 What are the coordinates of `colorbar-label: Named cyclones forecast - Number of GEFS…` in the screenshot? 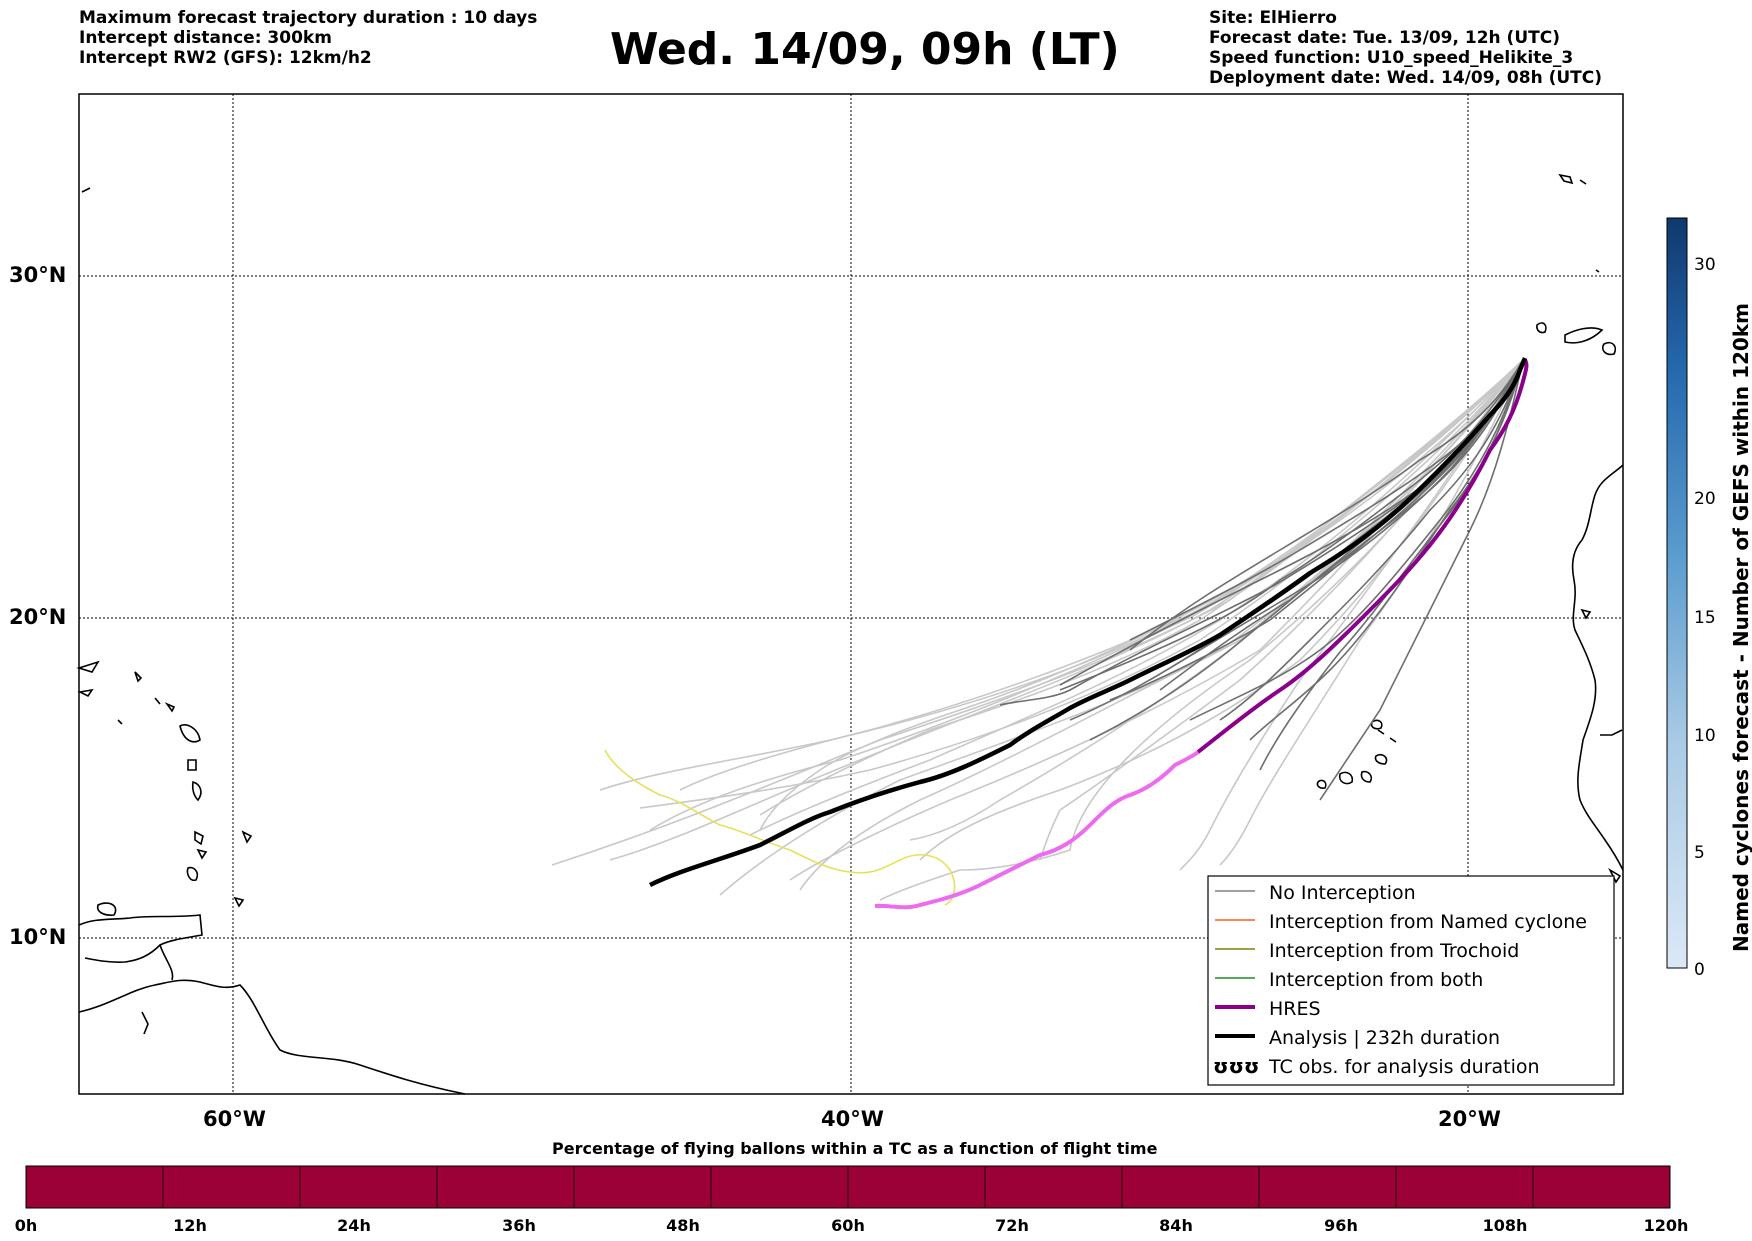 It's located at (1740, 627).